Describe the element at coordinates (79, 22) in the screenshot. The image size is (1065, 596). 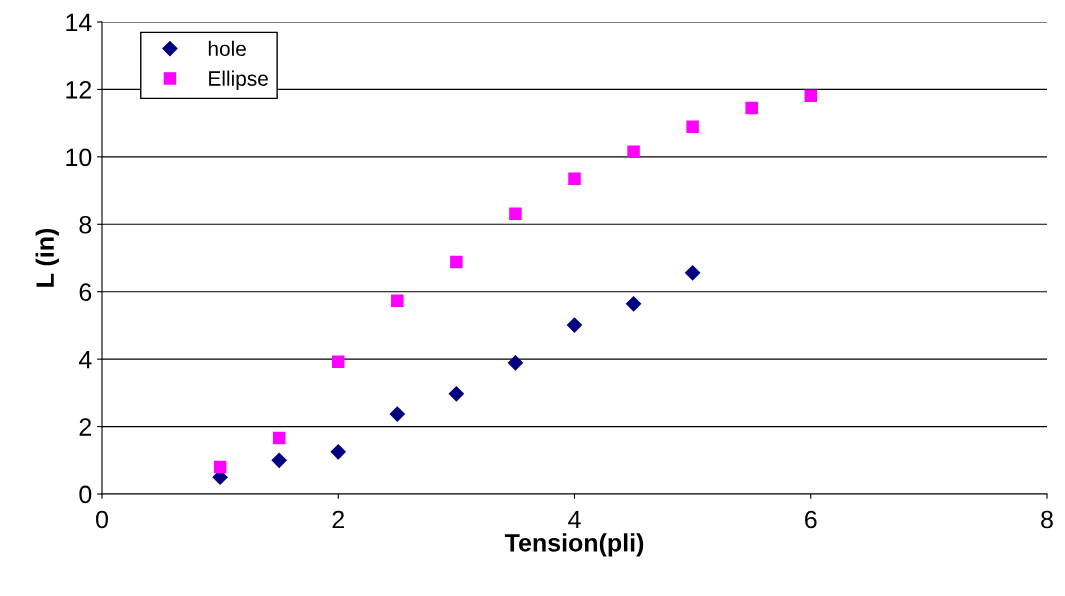
I see `y-tick-label: 14` at that location.